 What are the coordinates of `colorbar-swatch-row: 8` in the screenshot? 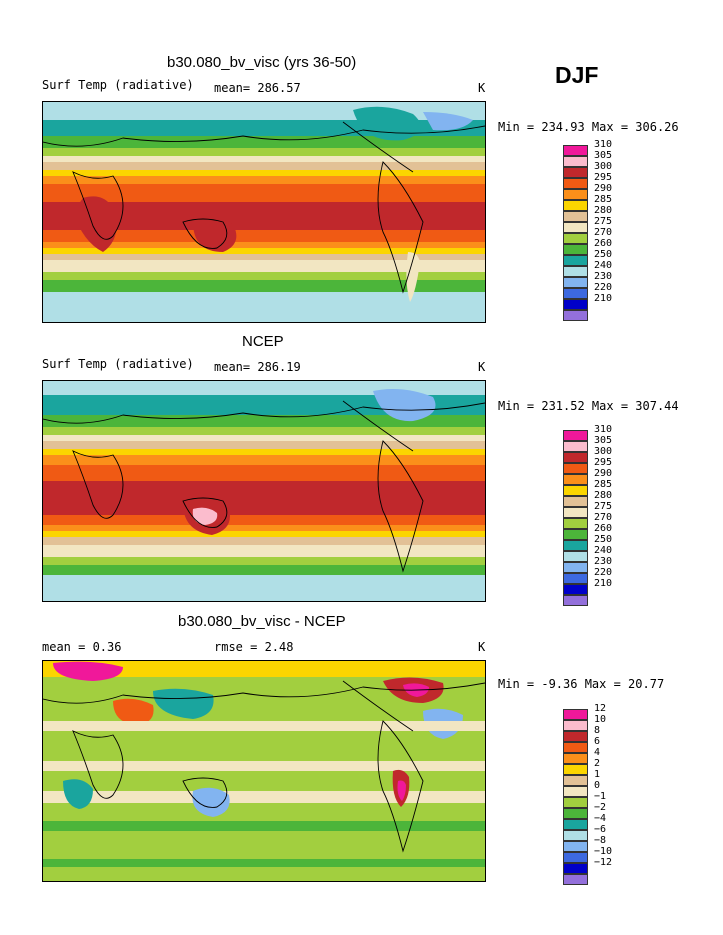 It's located at (595, 733).